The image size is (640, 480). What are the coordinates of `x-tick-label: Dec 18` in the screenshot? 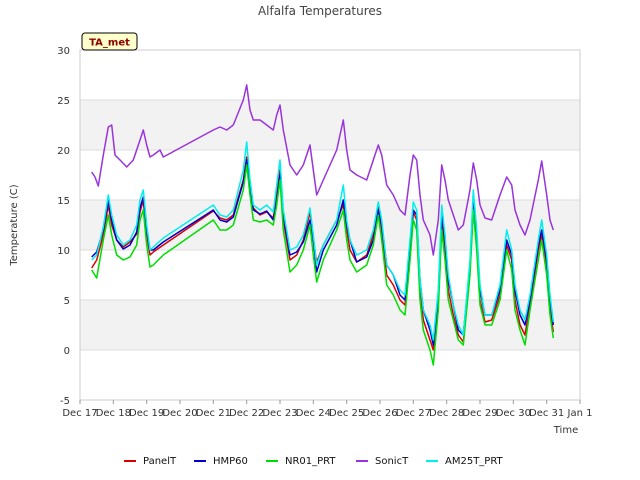 It's located at (113, 413).